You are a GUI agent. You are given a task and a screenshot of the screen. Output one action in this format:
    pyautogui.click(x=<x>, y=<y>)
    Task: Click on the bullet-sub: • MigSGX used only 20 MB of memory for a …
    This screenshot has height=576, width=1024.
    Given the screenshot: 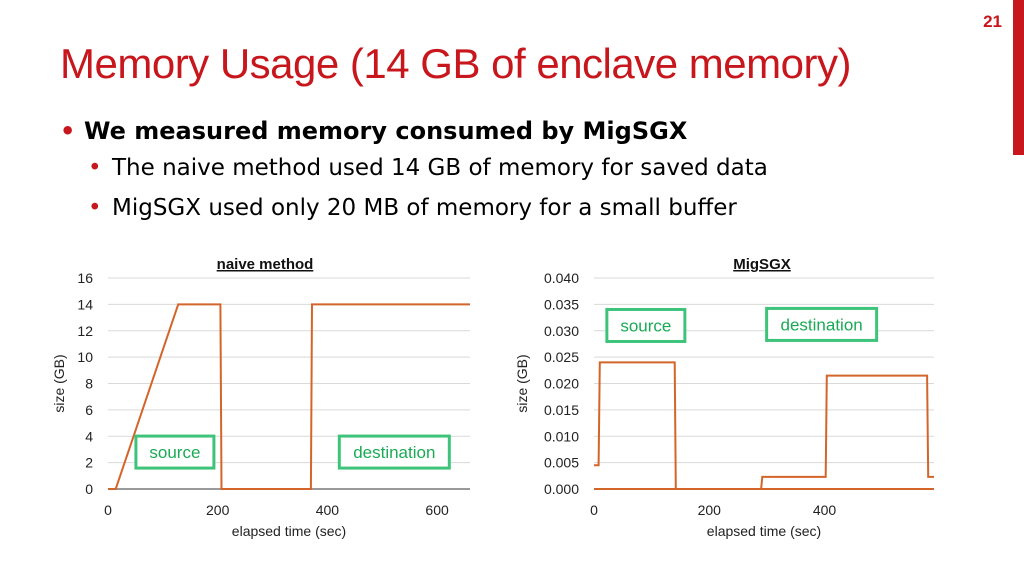 What is the action you would take?
    pyautogui.click(x=414, y=208)
    